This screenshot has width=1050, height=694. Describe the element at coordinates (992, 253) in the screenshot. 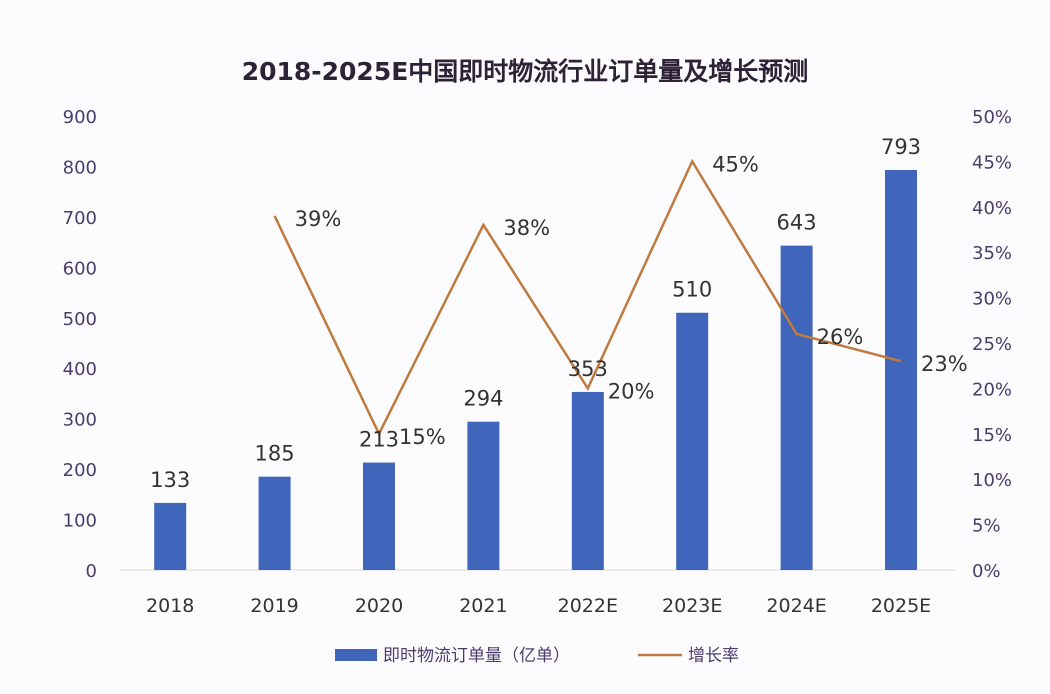

I see `right-axis-tick: 35%` at that location.